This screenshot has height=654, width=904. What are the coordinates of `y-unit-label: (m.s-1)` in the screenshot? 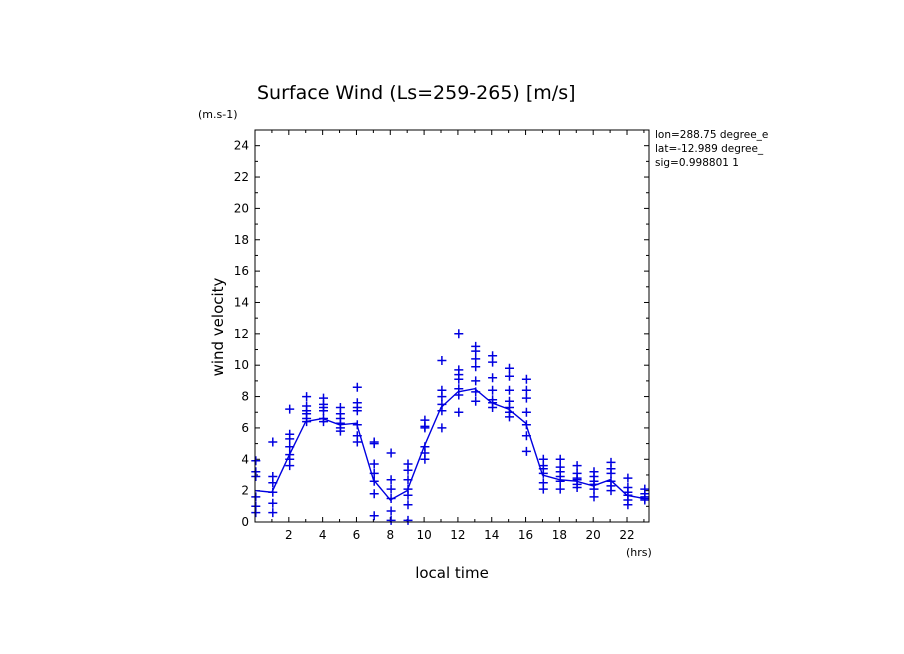 It's located at (218, 114).